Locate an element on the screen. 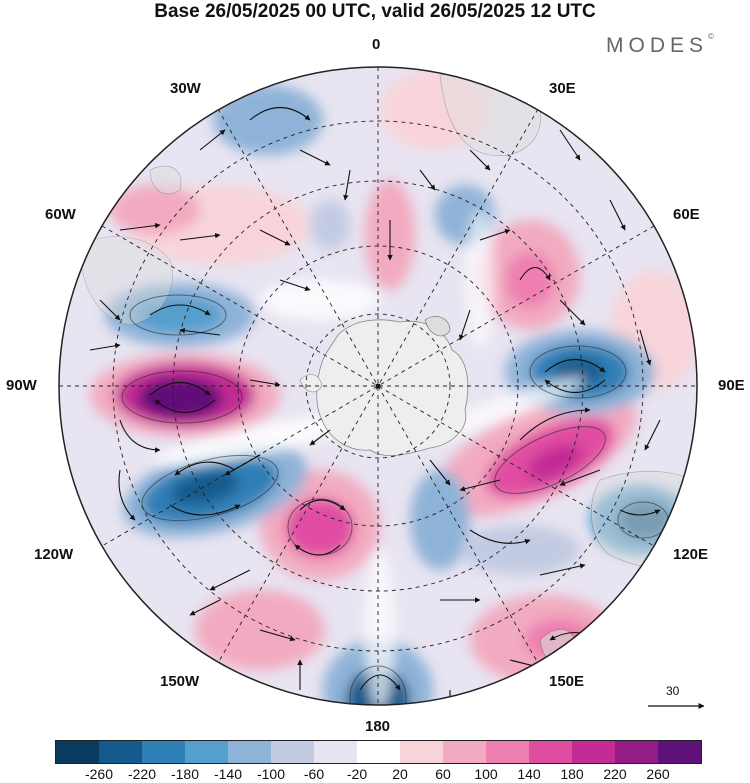 This screenshot has width=750, height=783. colorbar-tick-label: -180 is located at coordinates (185, 774).